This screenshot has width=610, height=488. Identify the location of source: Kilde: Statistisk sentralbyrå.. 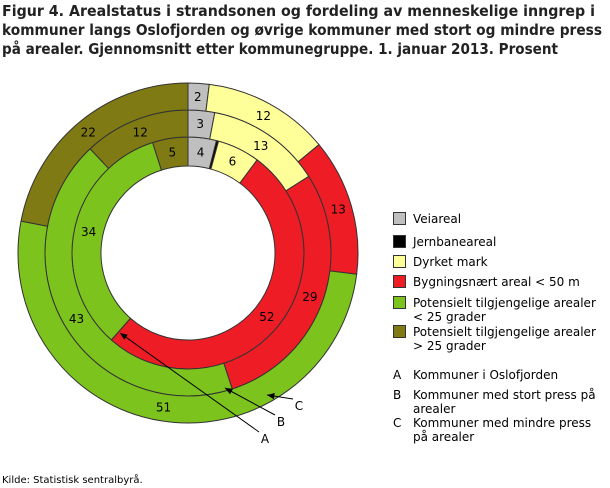
(72, 479).